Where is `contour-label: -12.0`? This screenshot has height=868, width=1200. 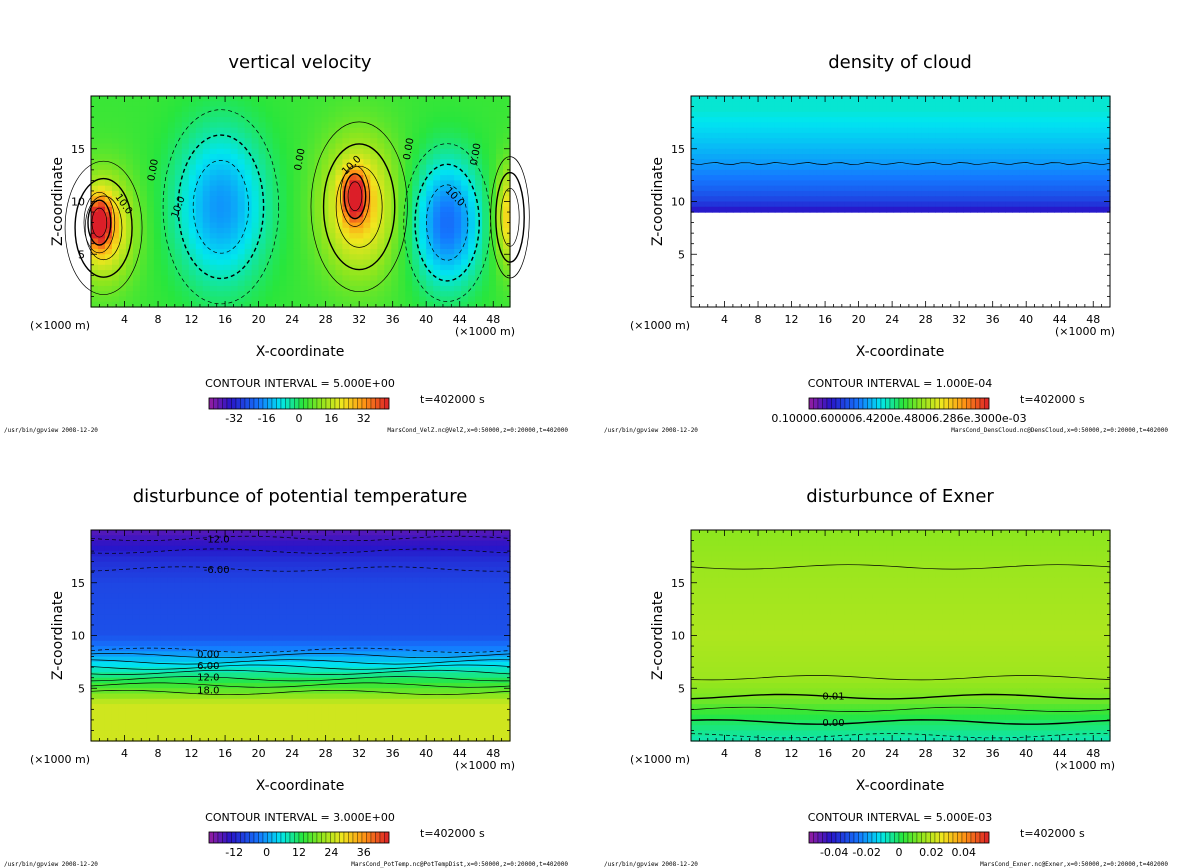 contour-label: -12.0 is located at coordinates (217, 539).